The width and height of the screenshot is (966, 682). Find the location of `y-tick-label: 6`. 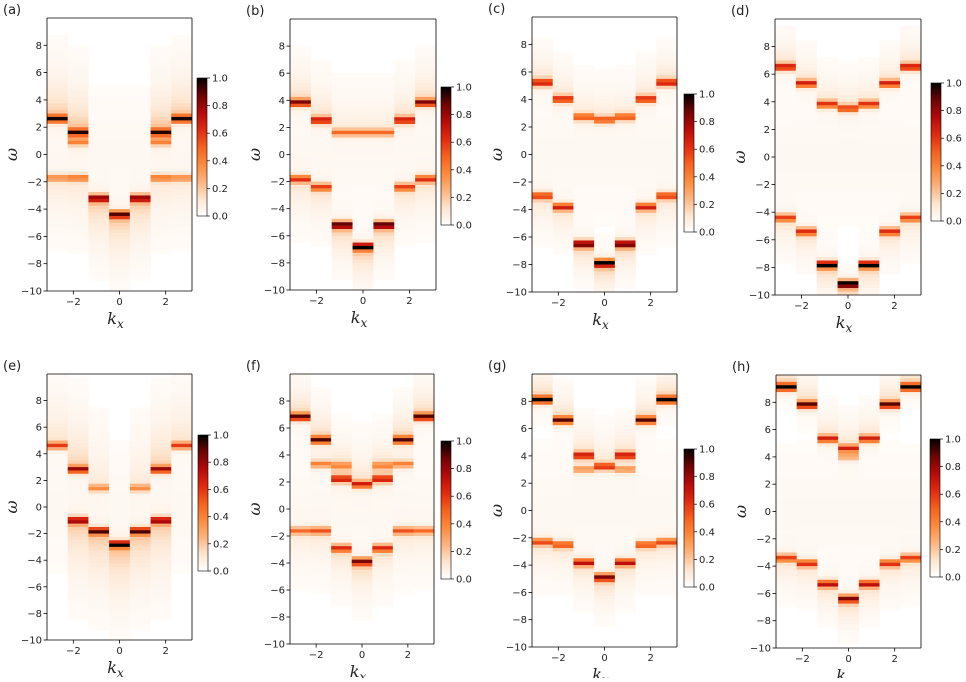

y-tick-label: 6 is located at coordinates (524, 73).